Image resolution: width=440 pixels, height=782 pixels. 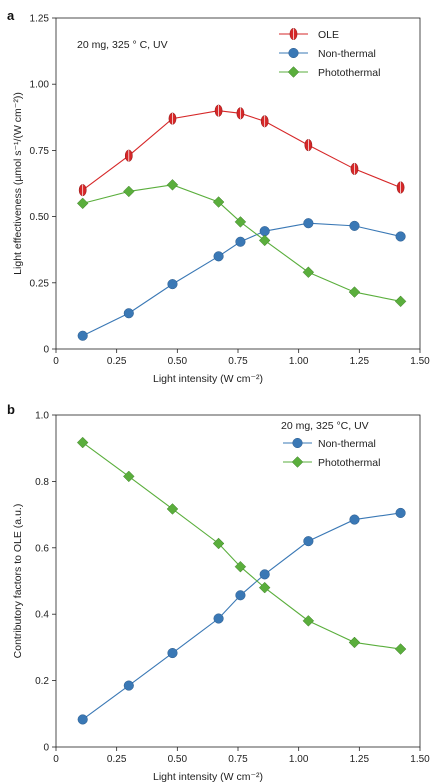 I want to click on y-tick-label: 1.25, so click(x=40, y=19).